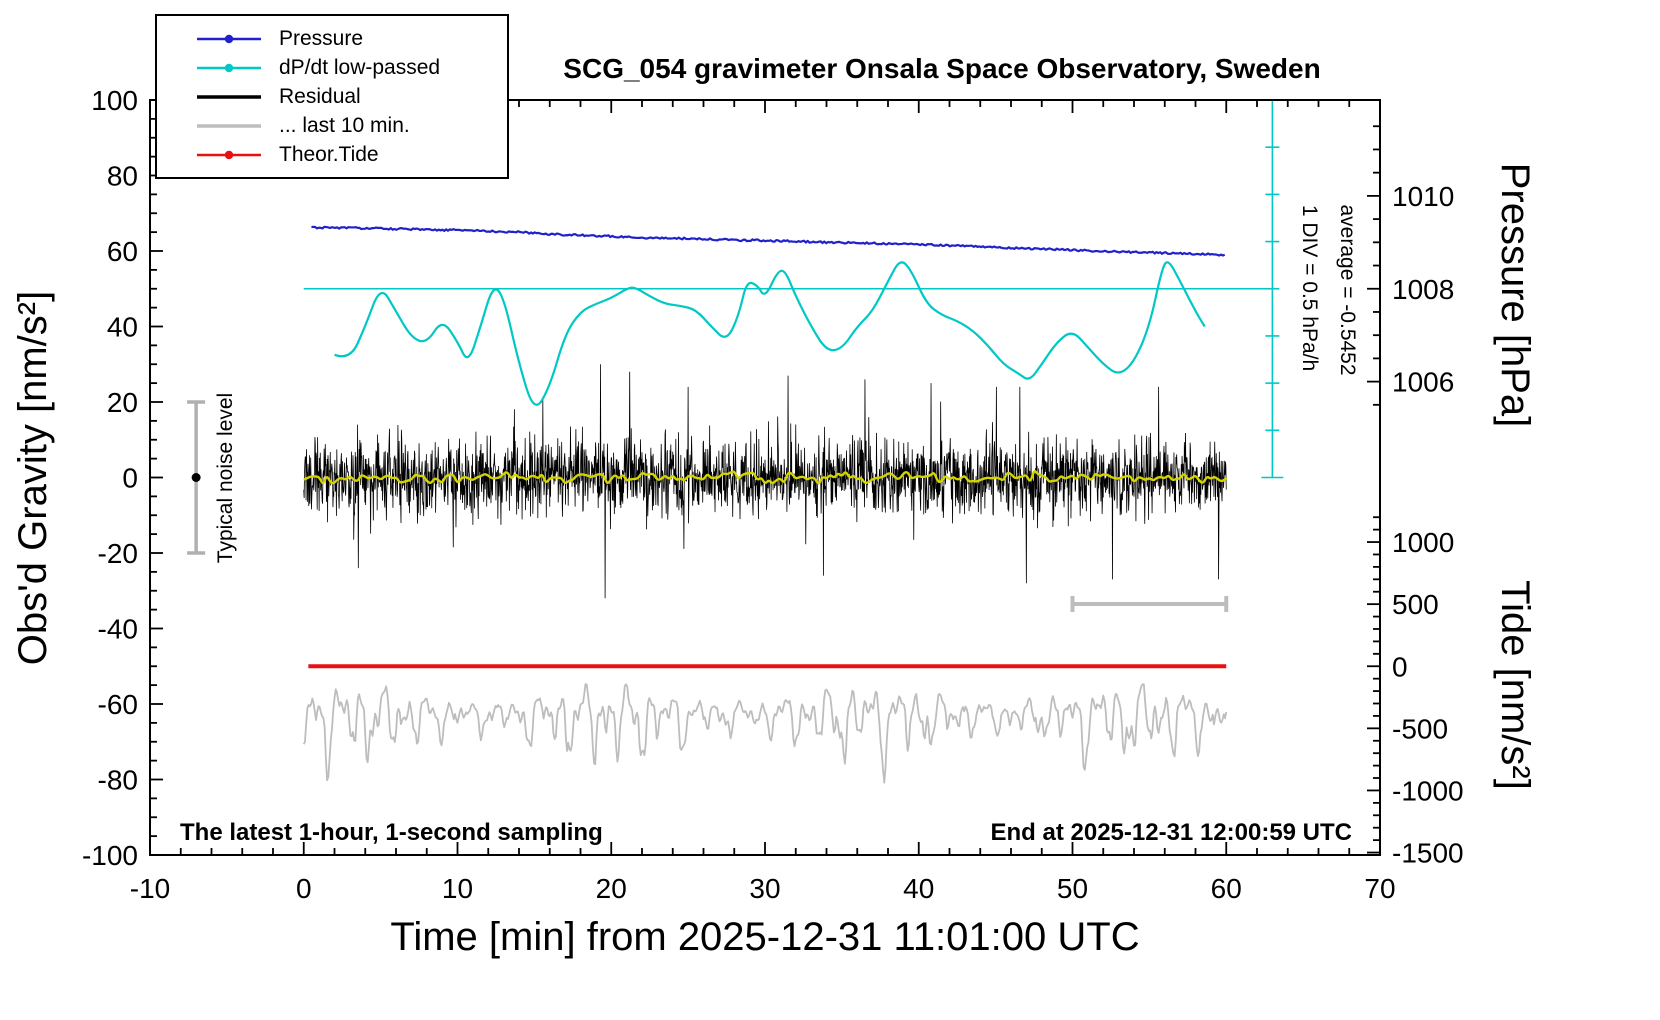 The image size is (1660, 1020). I want to click on pressure-tick-label: 1008, so click(1423, 289).